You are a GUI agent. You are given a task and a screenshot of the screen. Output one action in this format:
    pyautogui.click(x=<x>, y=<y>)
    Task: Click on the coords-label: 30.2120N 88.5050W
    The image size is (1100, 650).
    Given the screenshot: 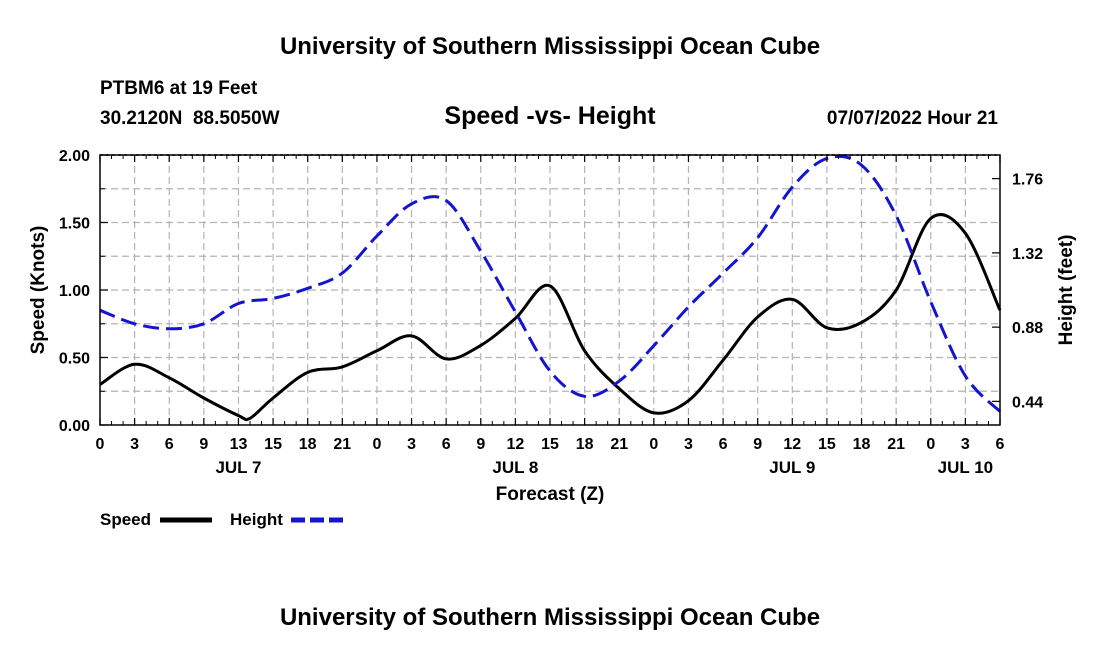 What is the action you would take?
    pyautogui.click(x=190, y=118)
    